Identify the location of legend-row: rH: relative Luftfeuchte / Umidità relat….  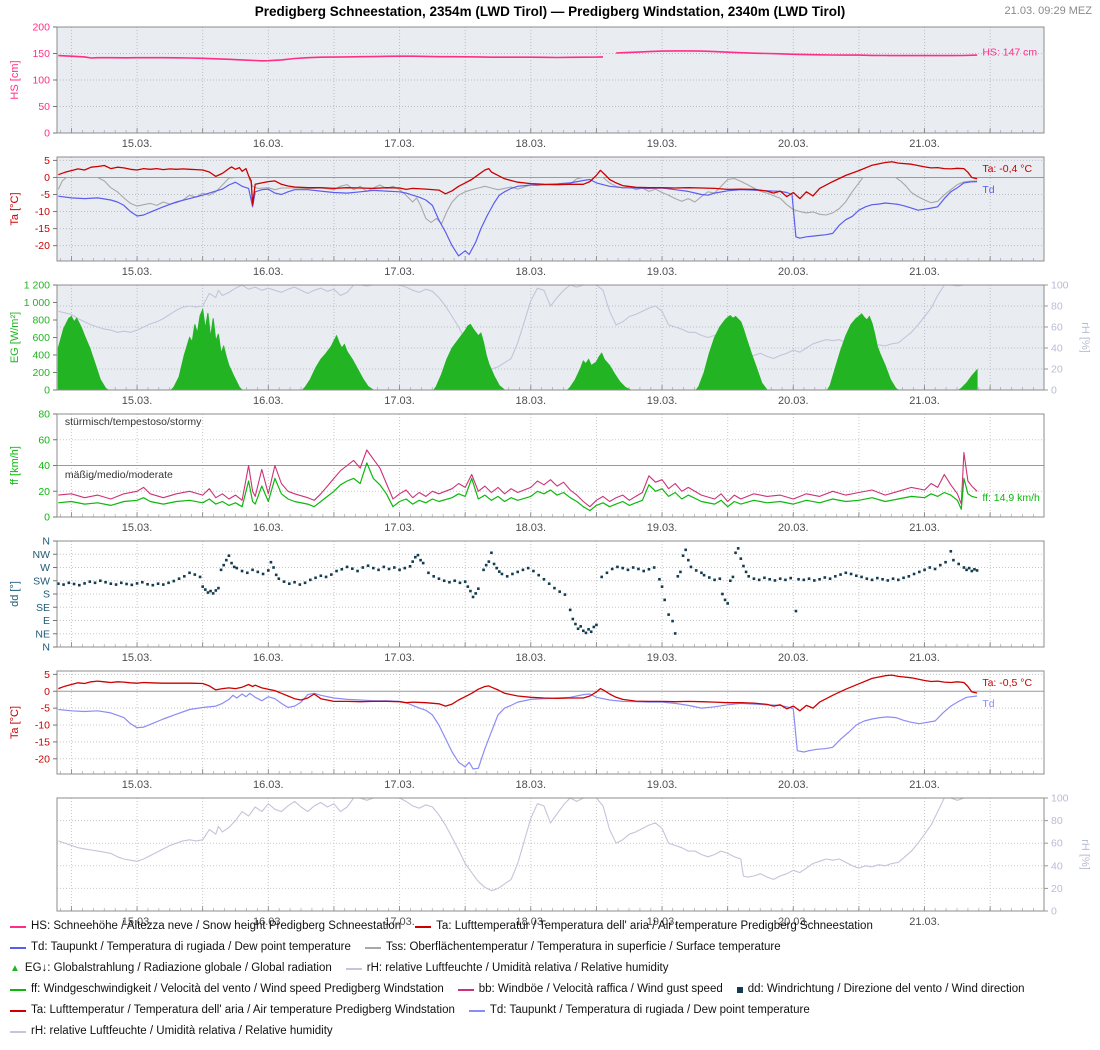
(553, 1031).